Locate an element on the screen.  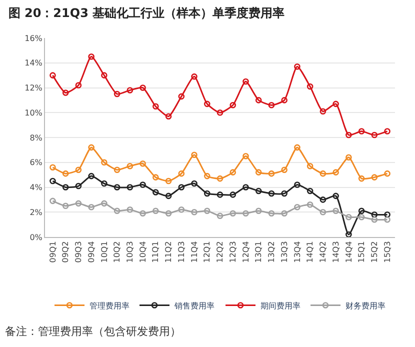
legend-label: 财务费用率 is located at coordinates (366, 305).